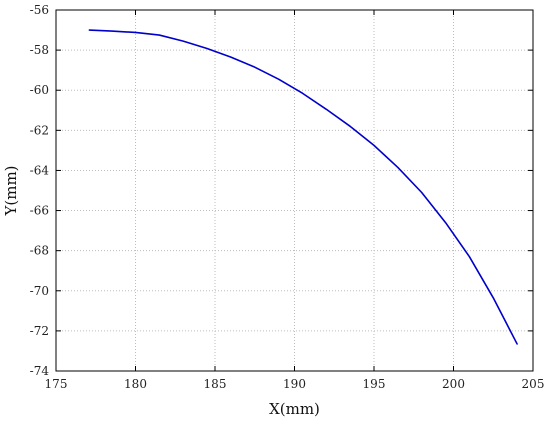  What do you see at coordinates (39, 90) in the screenshot?
I see `y-tick-label: -60` at bounding box center [39, 90].